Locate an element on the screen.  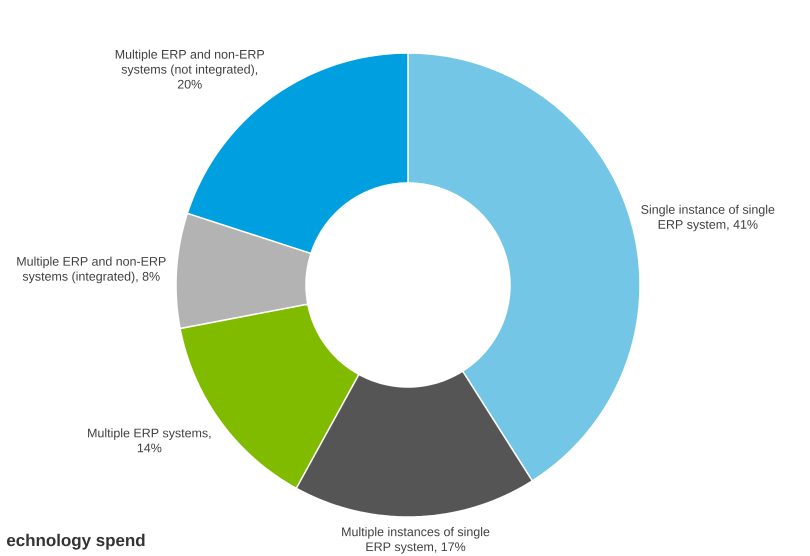
slice-label: Multiple ERP and non-ERP systems (integrated), 8% is located at coordinates (91, 270).